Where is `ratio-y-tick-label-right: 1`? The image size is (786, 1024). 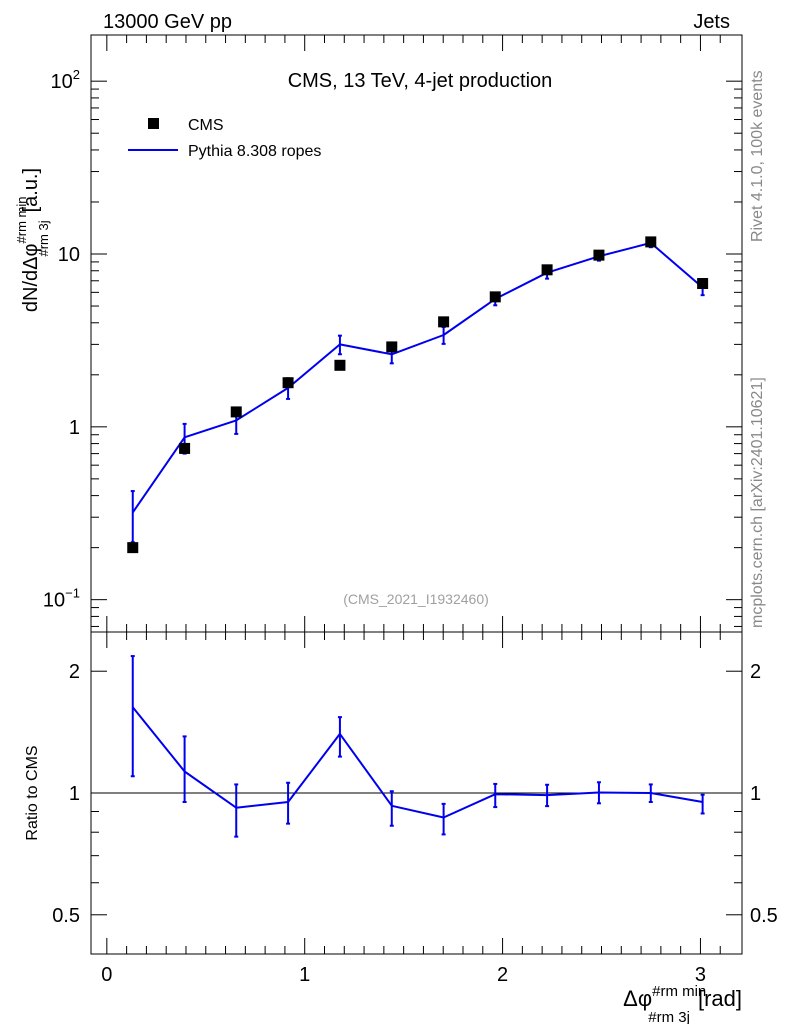 ratio-y-tick-label-right: 1 is located at coordinates (755, 794).